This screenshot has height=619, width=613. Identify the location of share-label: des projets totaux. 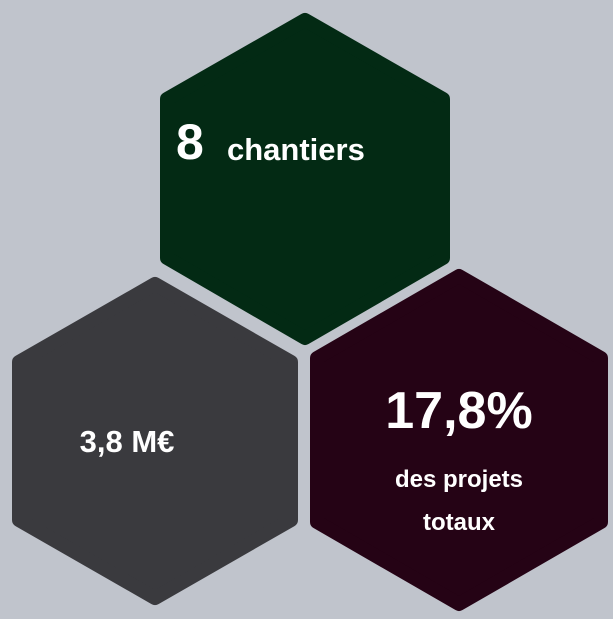
(459, 501).